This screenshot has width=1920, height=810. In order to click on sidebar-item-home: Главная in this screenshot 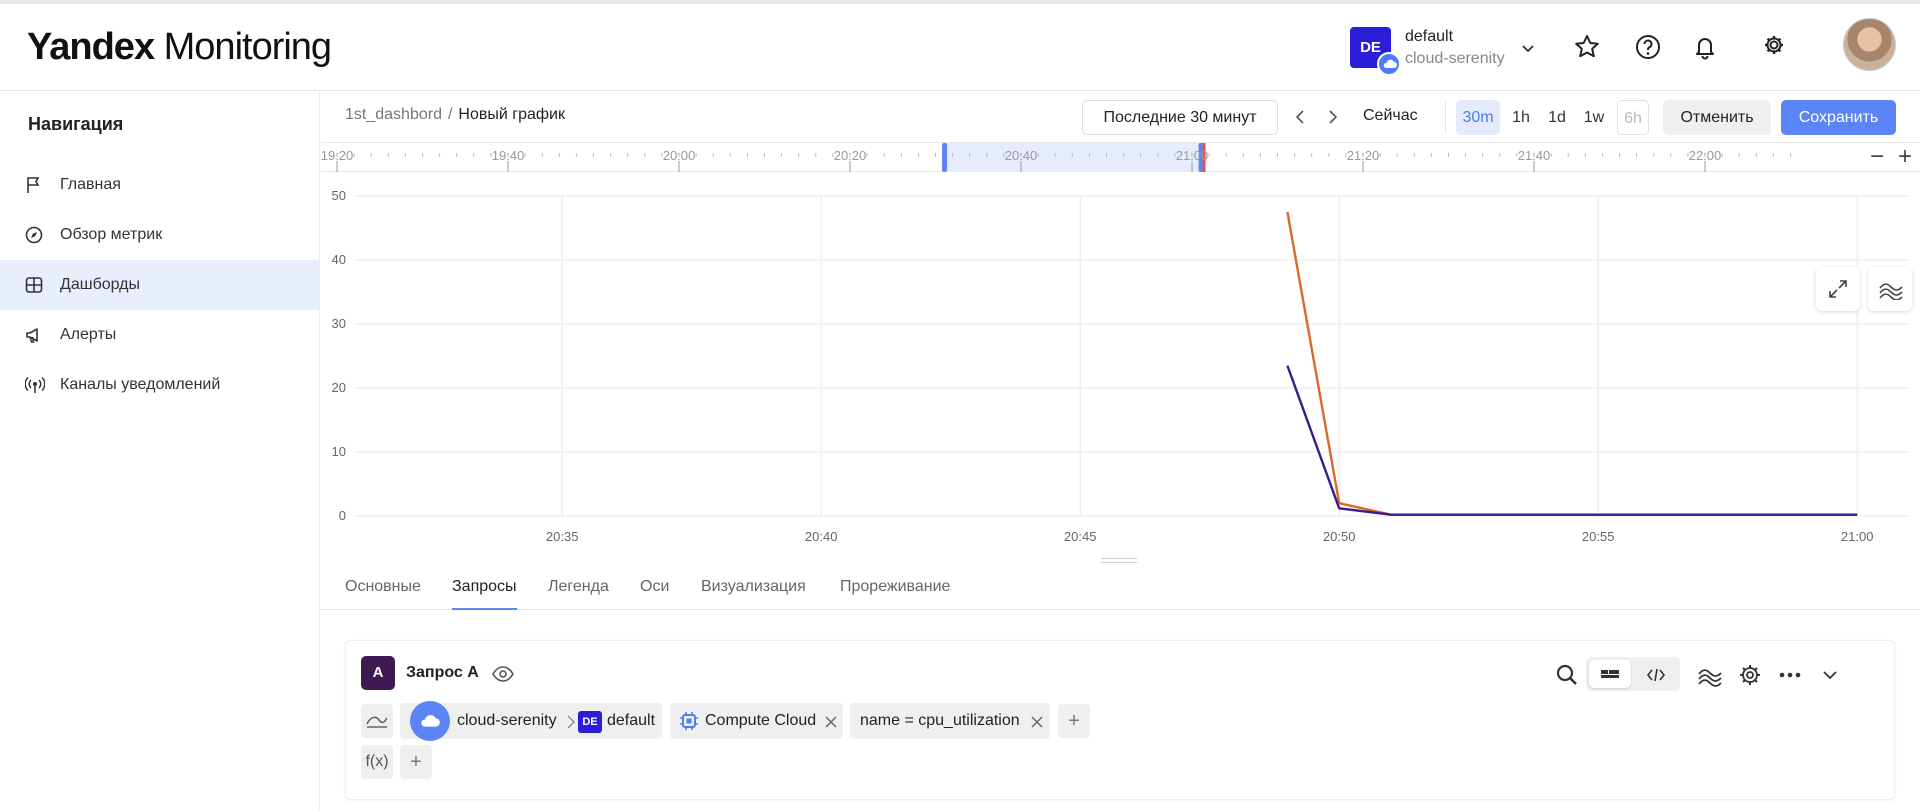, I will do `click(160, 185)`.